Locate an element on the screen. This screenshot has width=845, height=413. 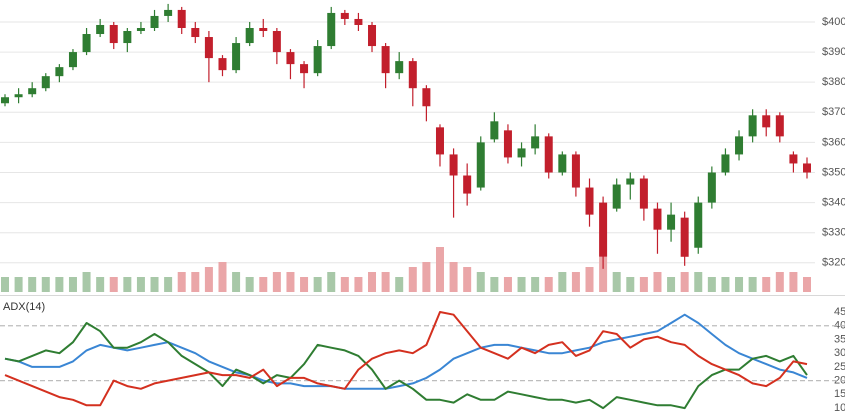
y-tick-label: 10 is located at coordinates (839, 407).